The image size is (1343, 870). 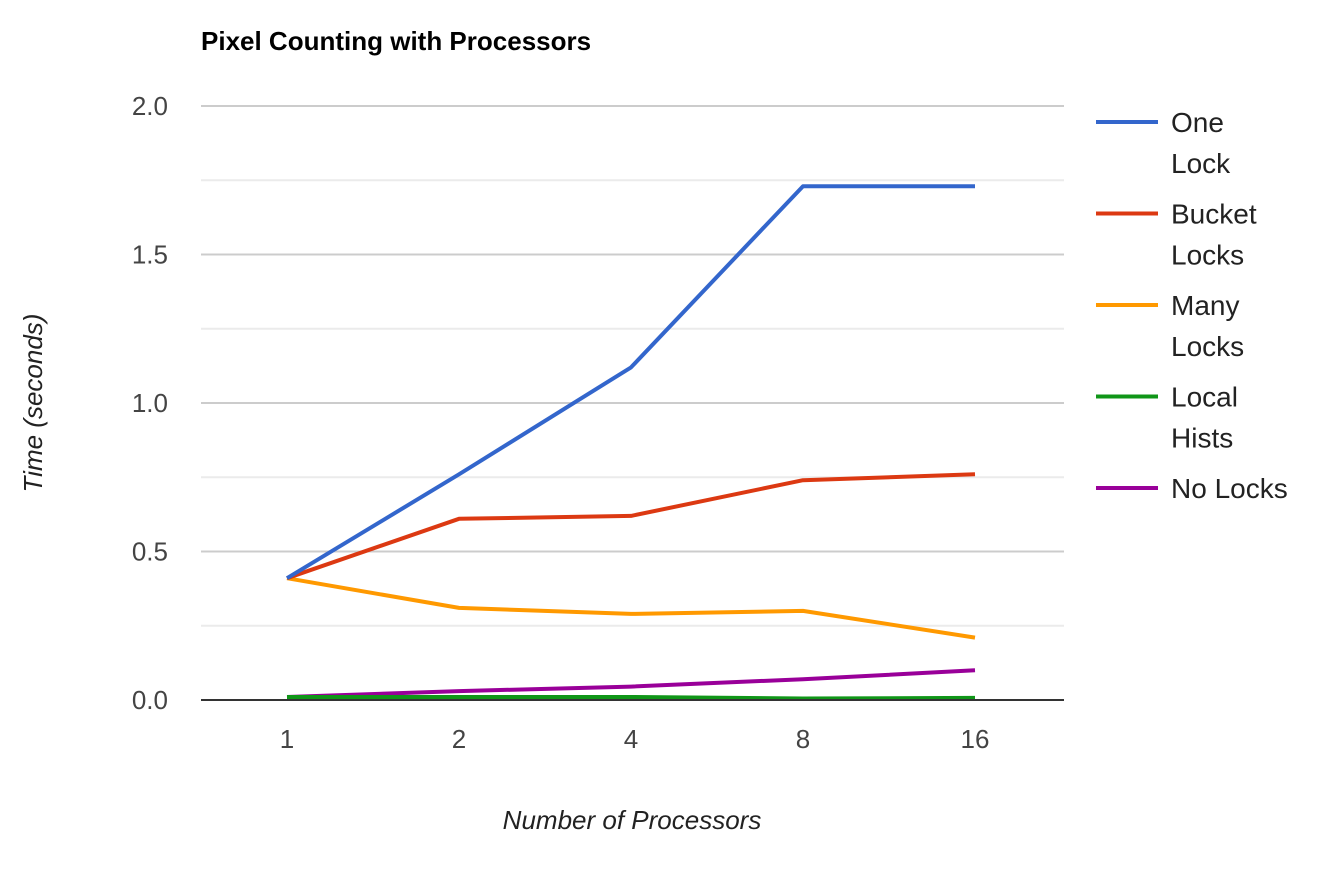 I want to click on legend-item-no-locks: No Locks, so click(x=1192, y=488).